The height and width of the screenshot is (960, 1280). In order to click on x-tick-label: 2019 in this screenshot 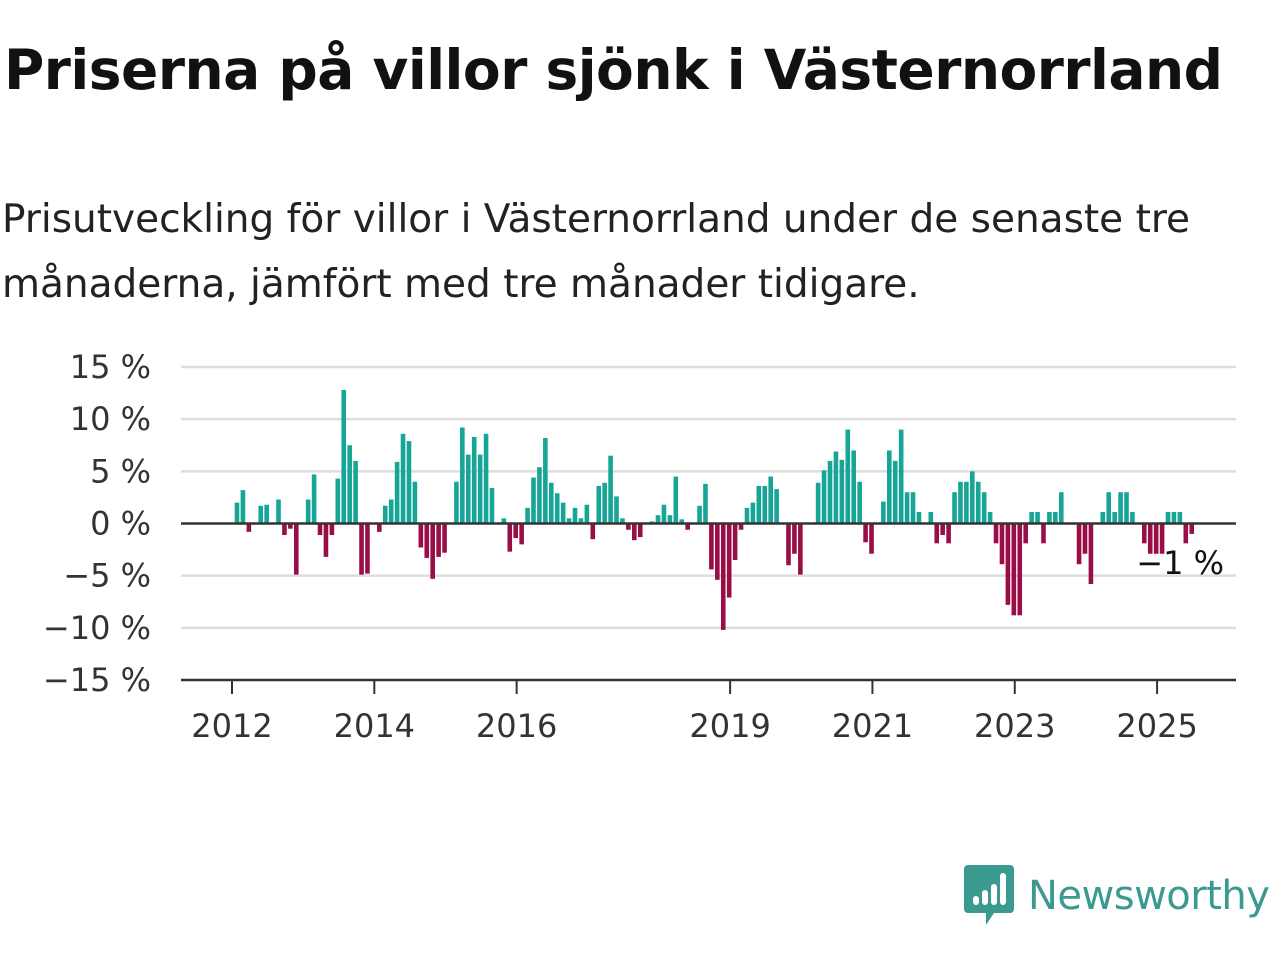, I will do `click(729, 726)`.